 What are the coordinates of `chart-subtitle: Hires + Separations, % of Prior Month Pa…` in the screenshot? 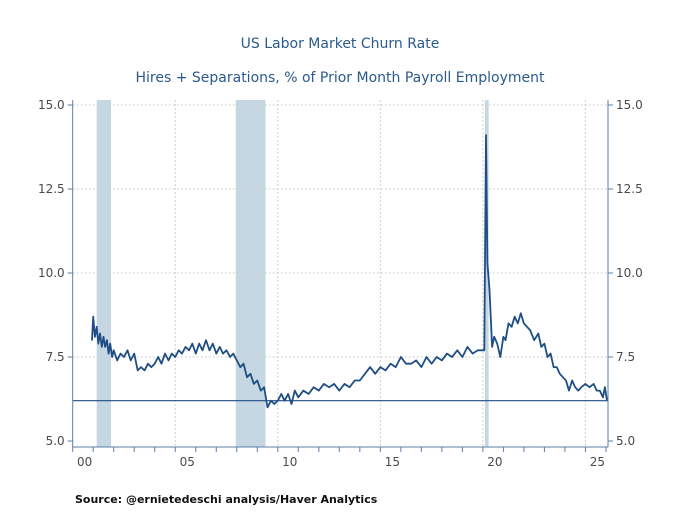 It's located at (340, 78).